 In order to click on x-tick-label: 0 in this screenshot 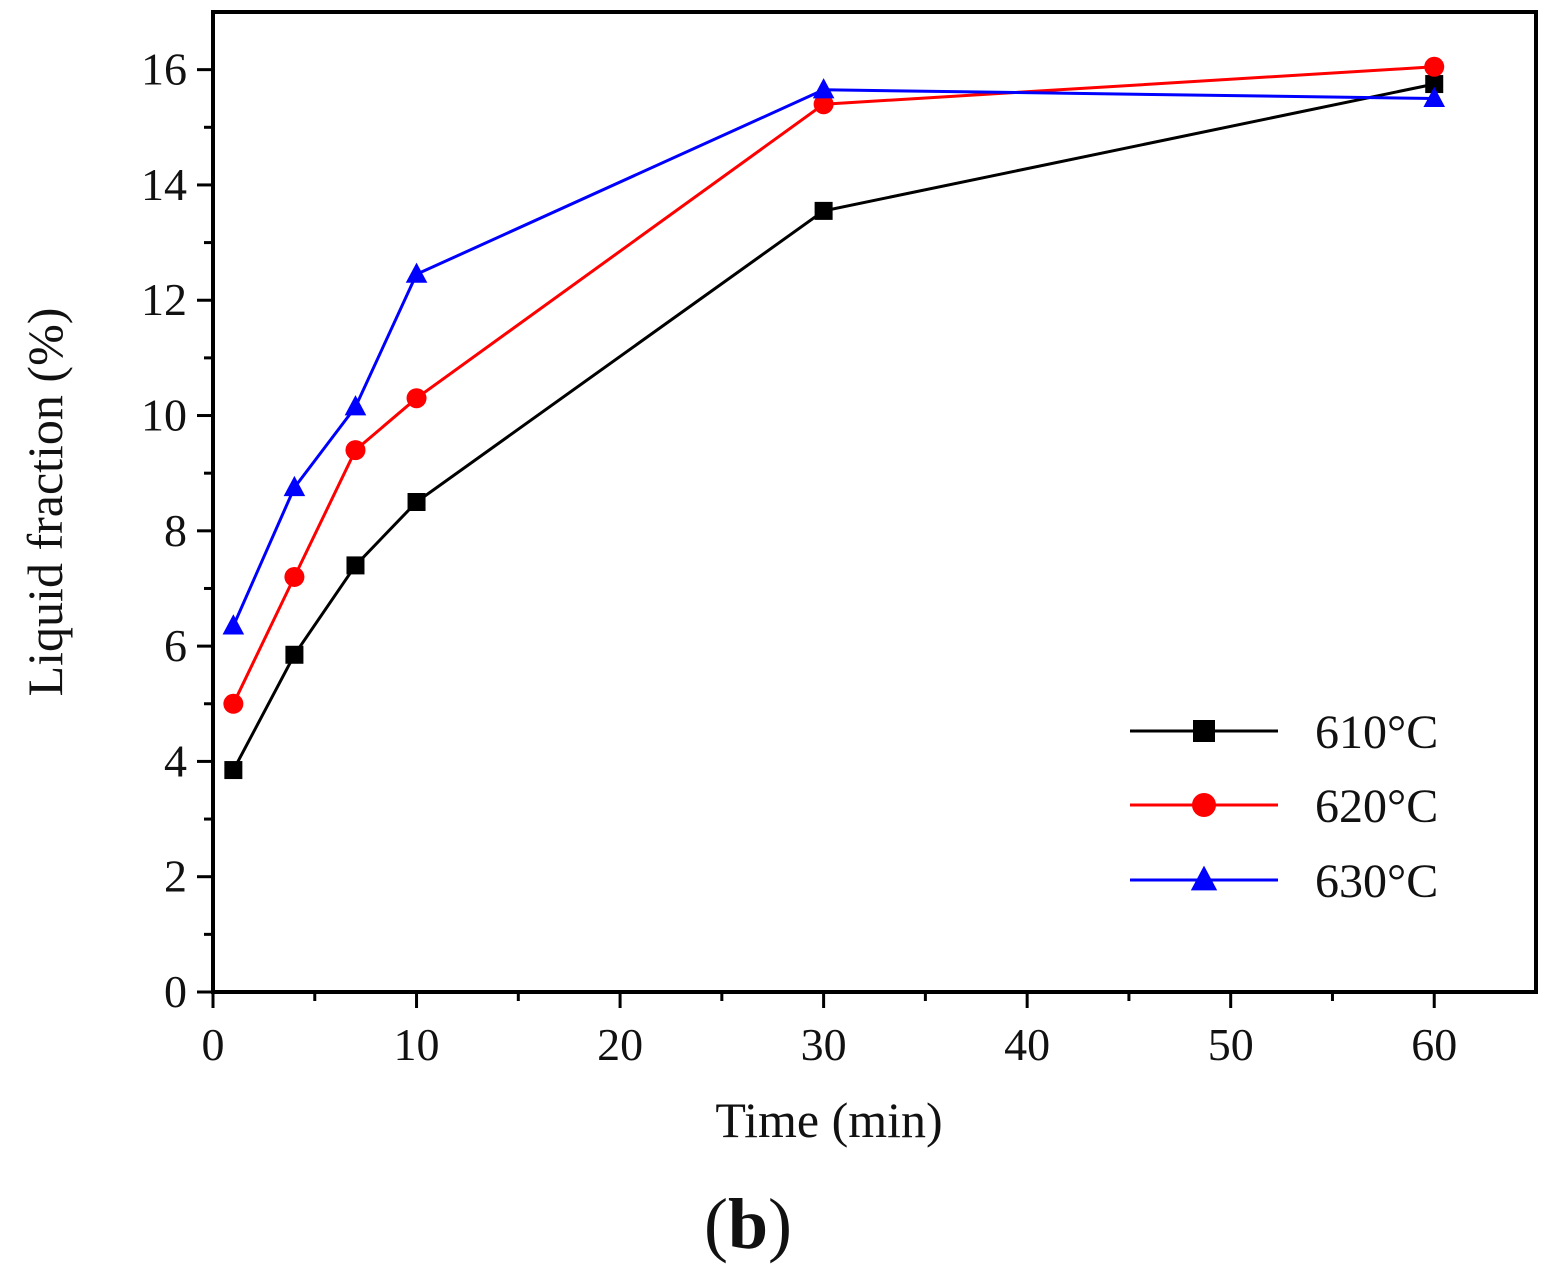, I will do `click(213, 1044)`.